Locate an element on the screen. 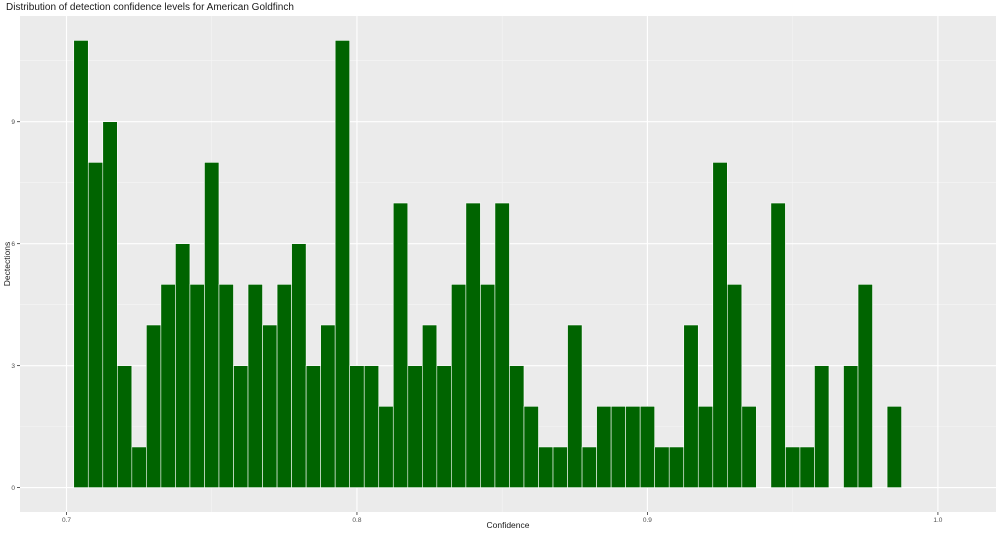 Image resolution: width=1000 pixels, height=534 pixels. x-axis-title: Confidence is located at coordinates (507, 525).